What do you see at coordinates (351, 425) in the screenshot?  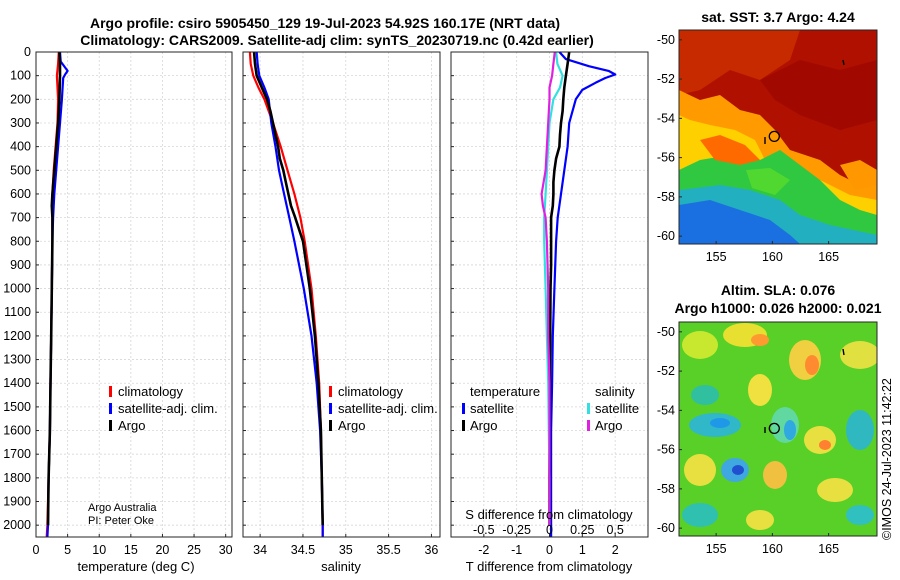 I see `legend-label-argo: Argo` at bounding box center [351, 425].